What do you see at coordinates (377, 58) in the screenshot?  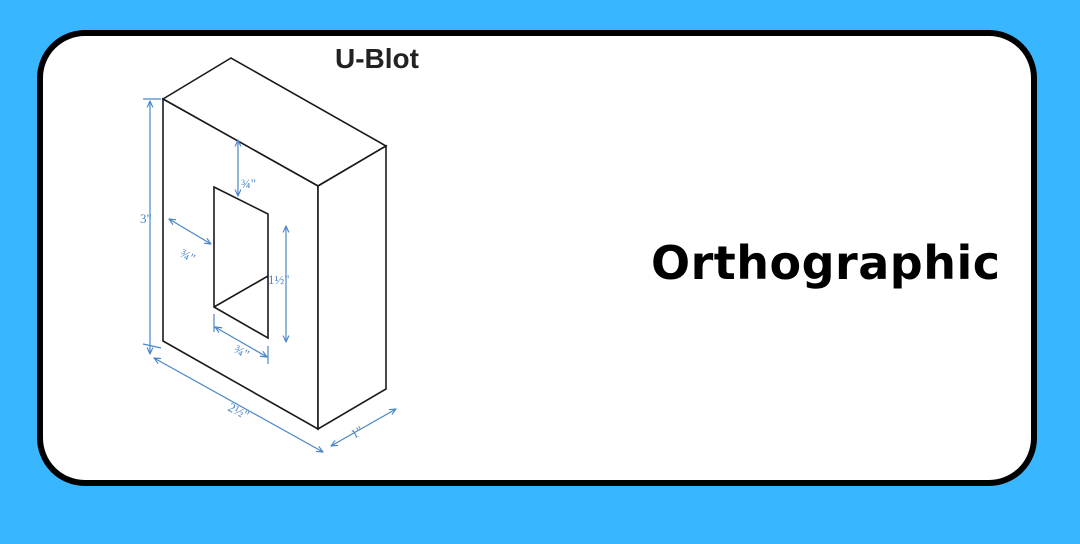 I see `diagram-header-text: U-Blot` at bounding box center [377, 58].